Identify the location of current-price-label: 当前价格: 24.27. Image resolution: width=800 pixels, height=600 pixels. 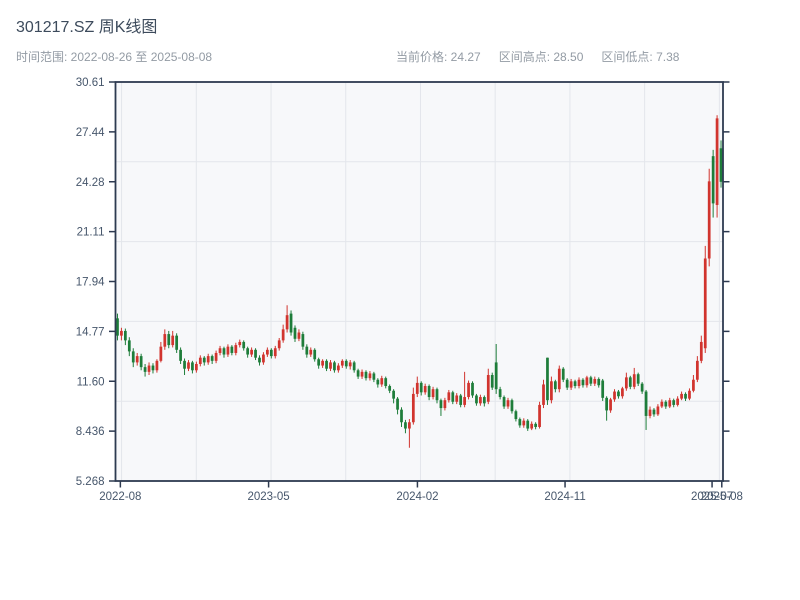
(438, 57).